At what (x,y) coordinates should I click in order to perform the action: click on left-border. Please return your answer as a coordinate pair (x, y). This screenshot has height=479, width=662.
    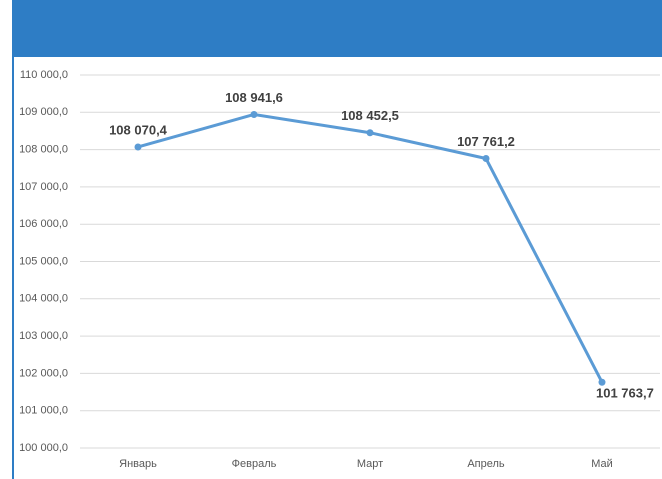
    Looking at the image, I should click on (13, 239).